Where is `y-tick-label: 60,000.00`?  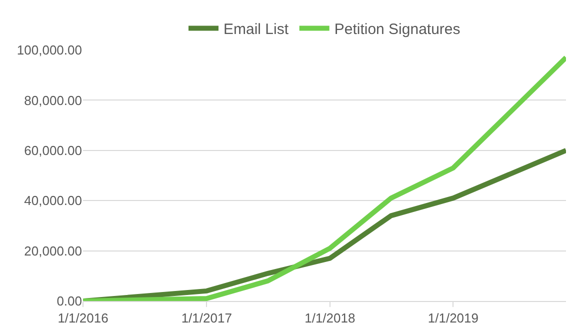 y-tick-label: 60,000.00 is located at coordinates (53, 150).